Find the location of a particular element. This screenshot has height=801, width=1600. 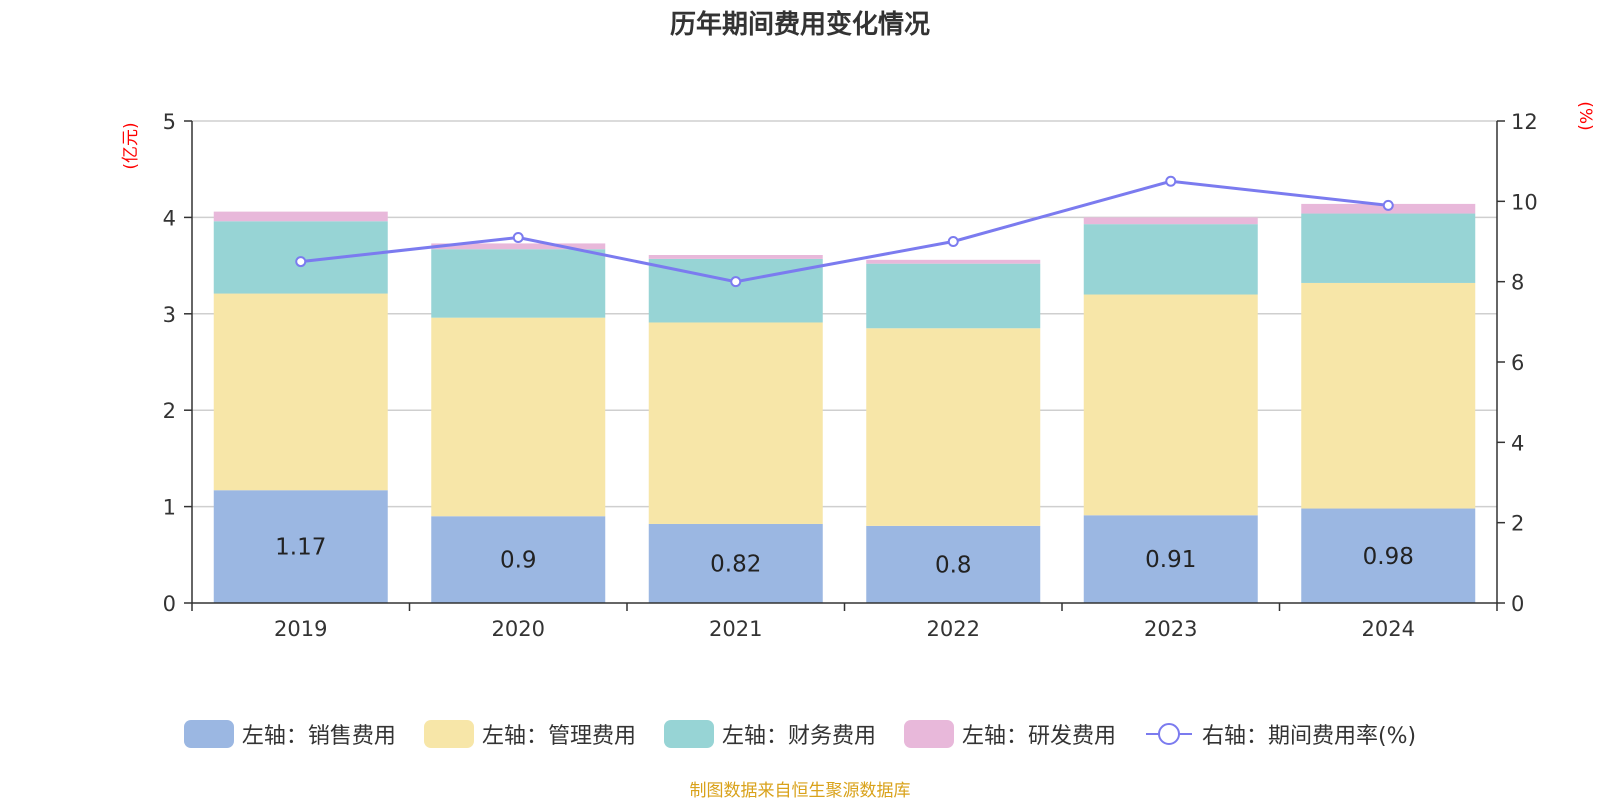

legend-label: 右轴：期间费用率(%) is located at coordinates (1309, 736).